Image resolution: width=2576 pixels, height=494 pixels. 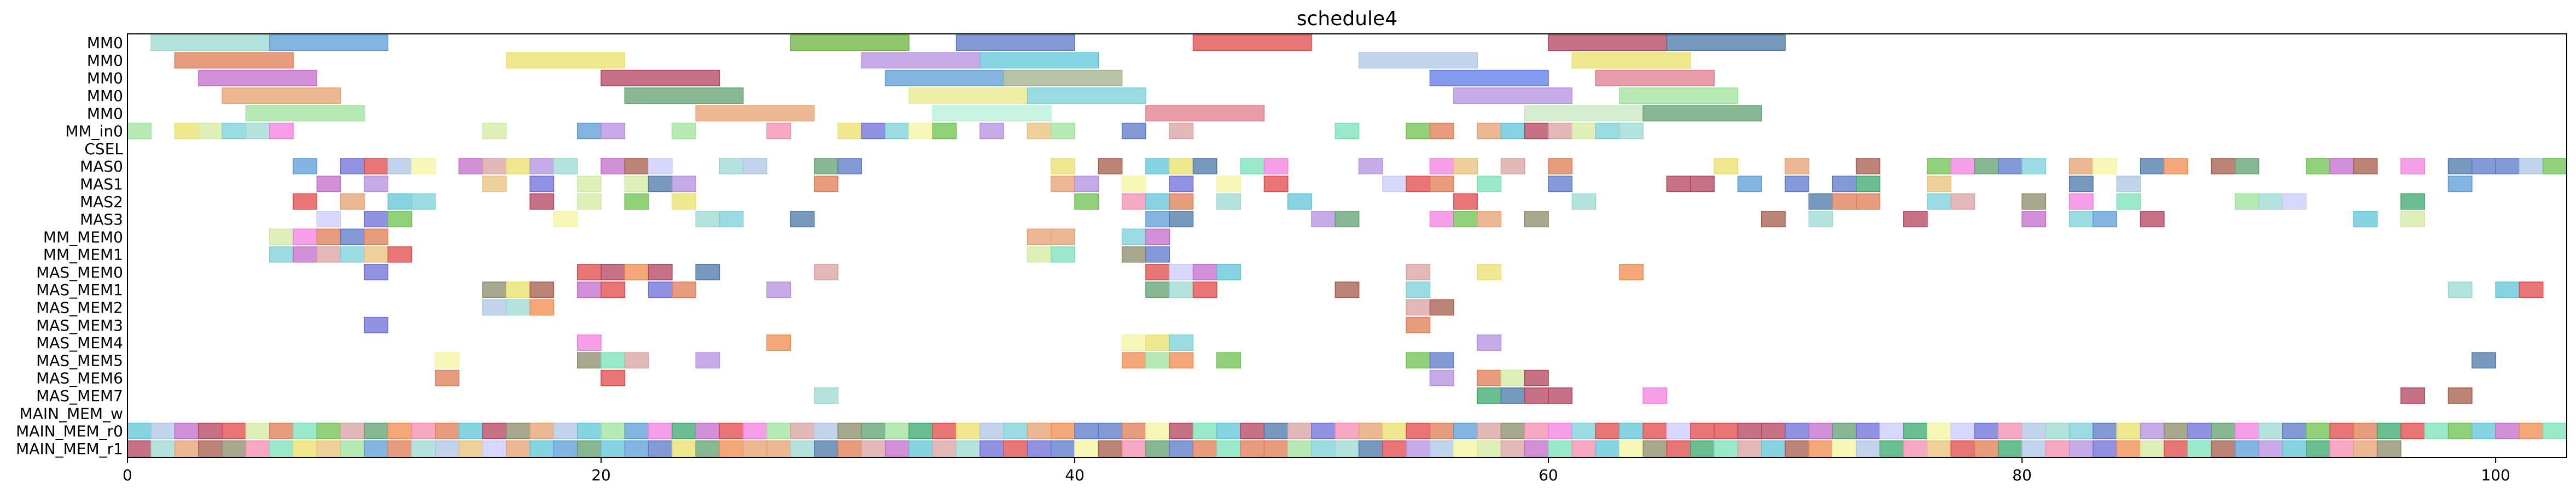 What do you see at coordinates (79, 290) in the screenshot?
I see `row-label: MAS_MEM1` at bounding box center [79, 290].